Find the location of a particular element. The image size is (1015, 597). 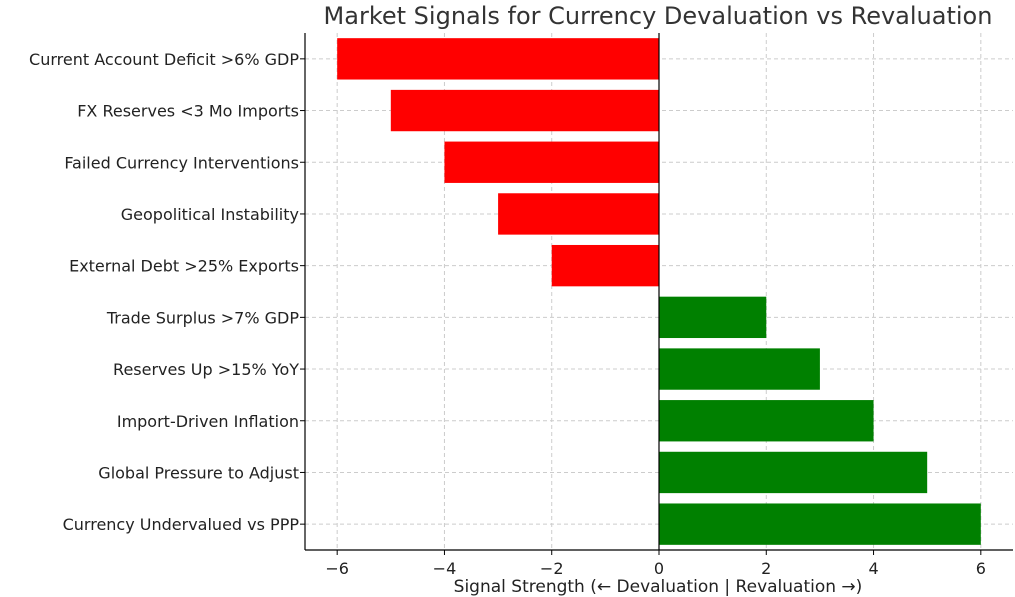

category-label: Reserves Up >15% YoY is located at coordinates (206, 369).